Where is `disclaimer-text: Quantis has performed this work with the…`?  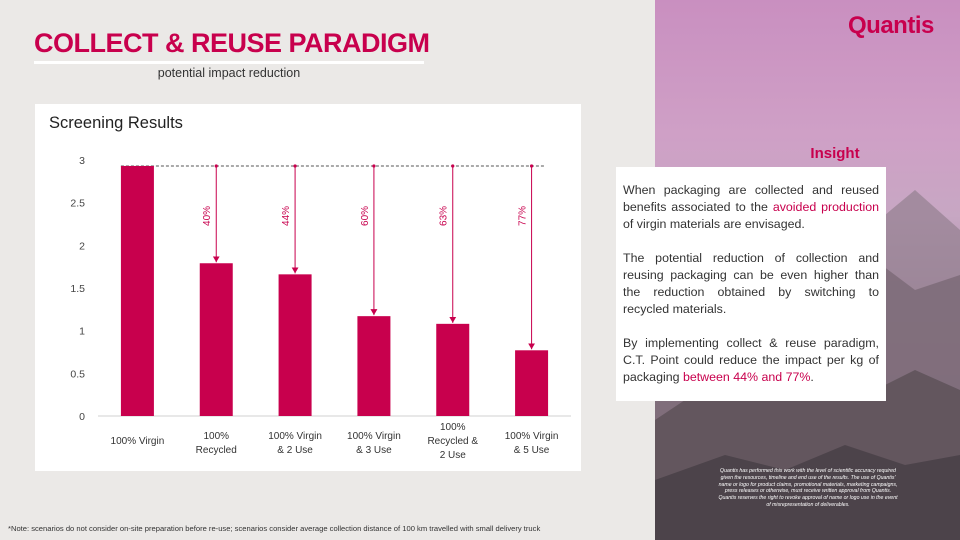
disclaimer-text: Quantis has performed this work with the… is located at coordinates (808, 488).